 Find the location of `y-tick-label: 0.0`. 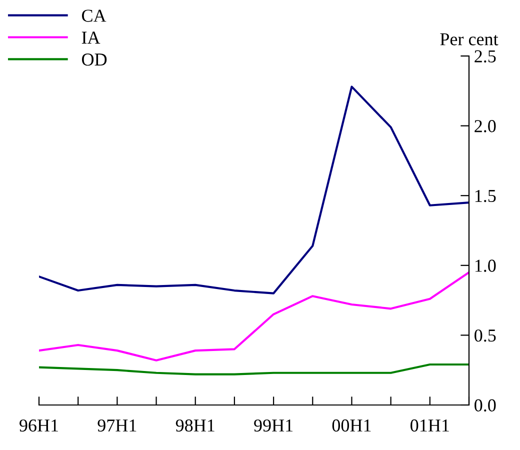

y-tick-label: 0.0 is located at coordinates (485, 405).